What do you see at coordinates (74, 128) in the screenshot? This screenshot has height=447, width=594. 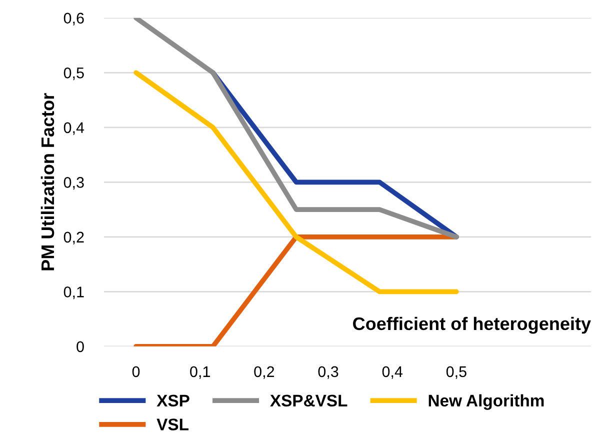 I see `y-tick-label: 0,4` at bounding box center [74, 128].